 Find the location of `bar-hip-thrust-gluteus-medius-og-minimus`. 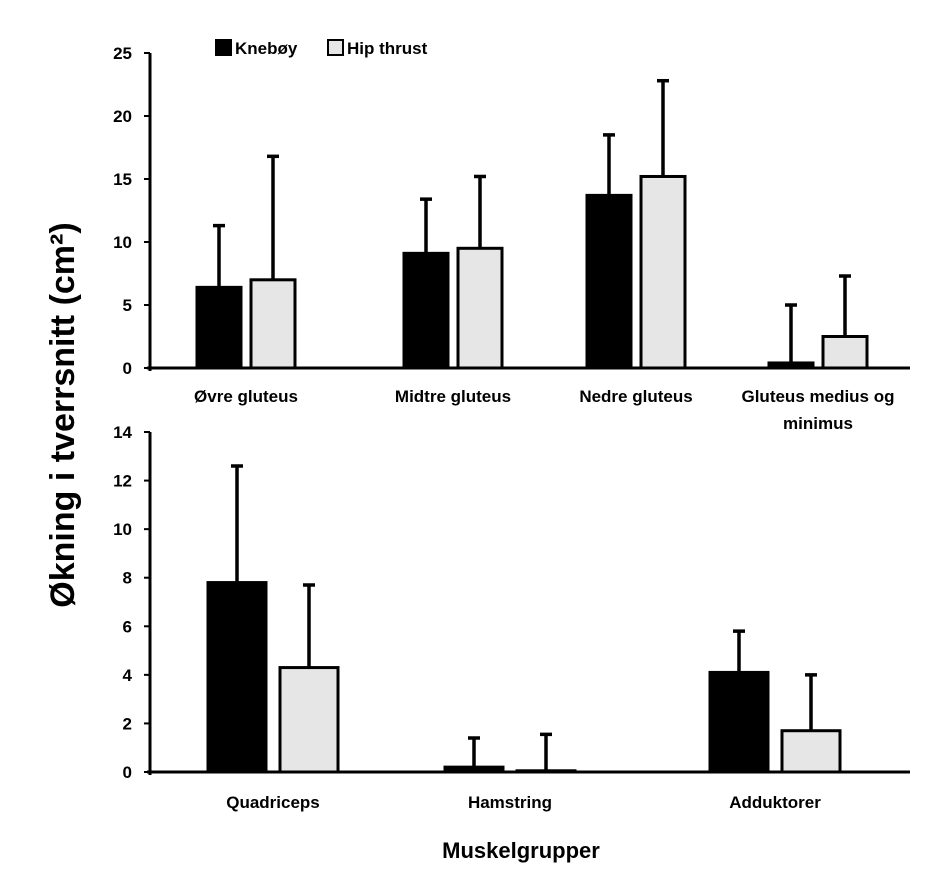

bar-hip-thrust-gluteus-medius-og-minimus is located at coordinates (845, 352).